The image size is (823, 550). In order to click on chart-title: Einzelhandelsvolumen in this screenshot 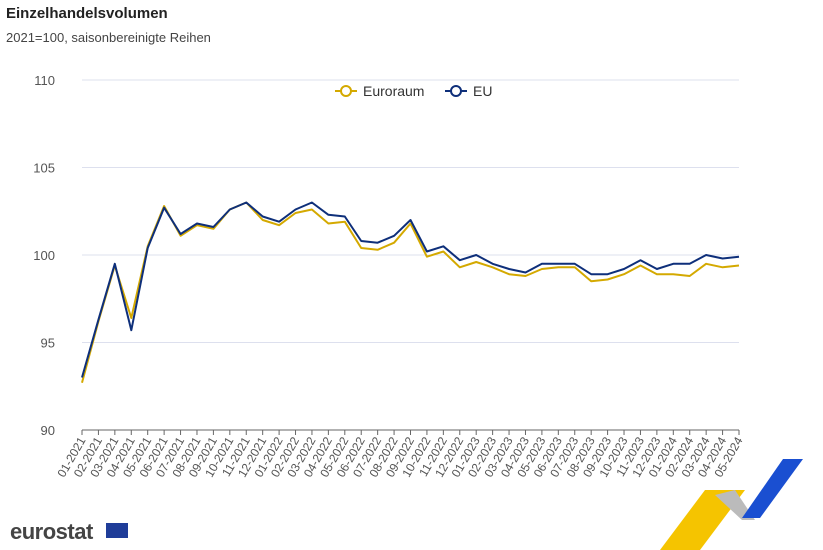, I will do `click(87, 13)`.